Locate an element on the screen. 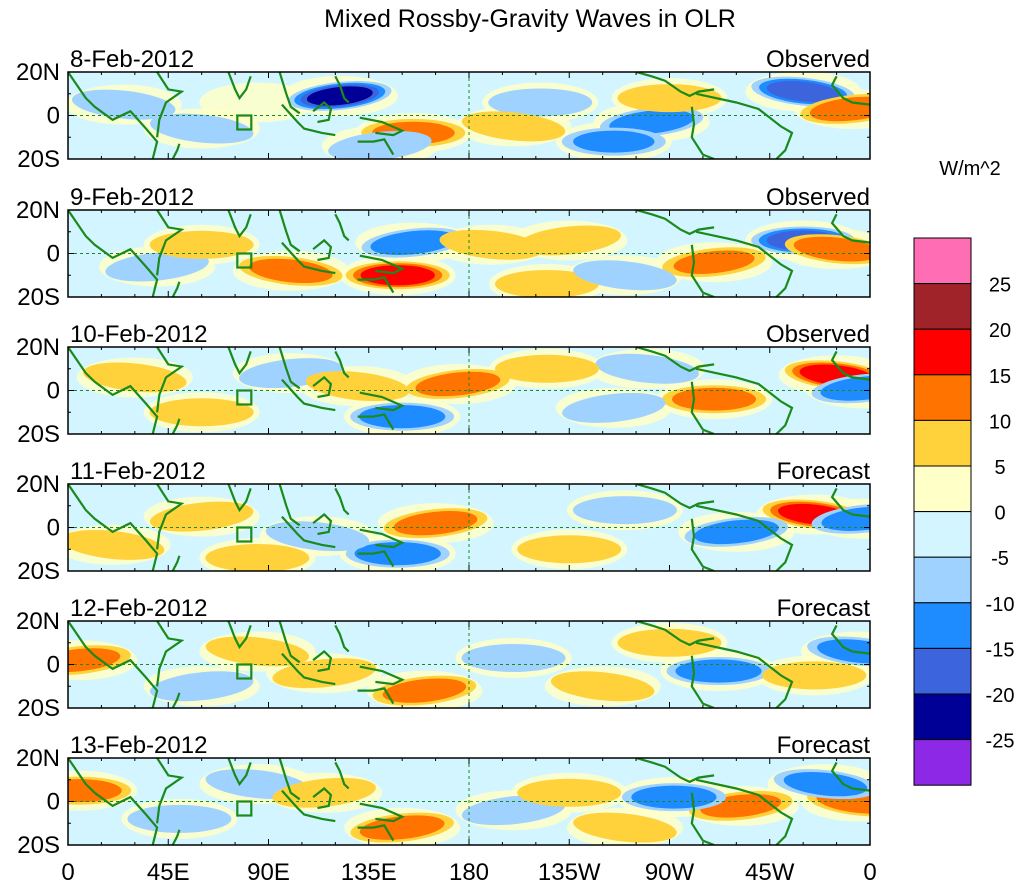 The image size is (1021, 890). colorbar-label: 0 is located at coordinates (999, 514).